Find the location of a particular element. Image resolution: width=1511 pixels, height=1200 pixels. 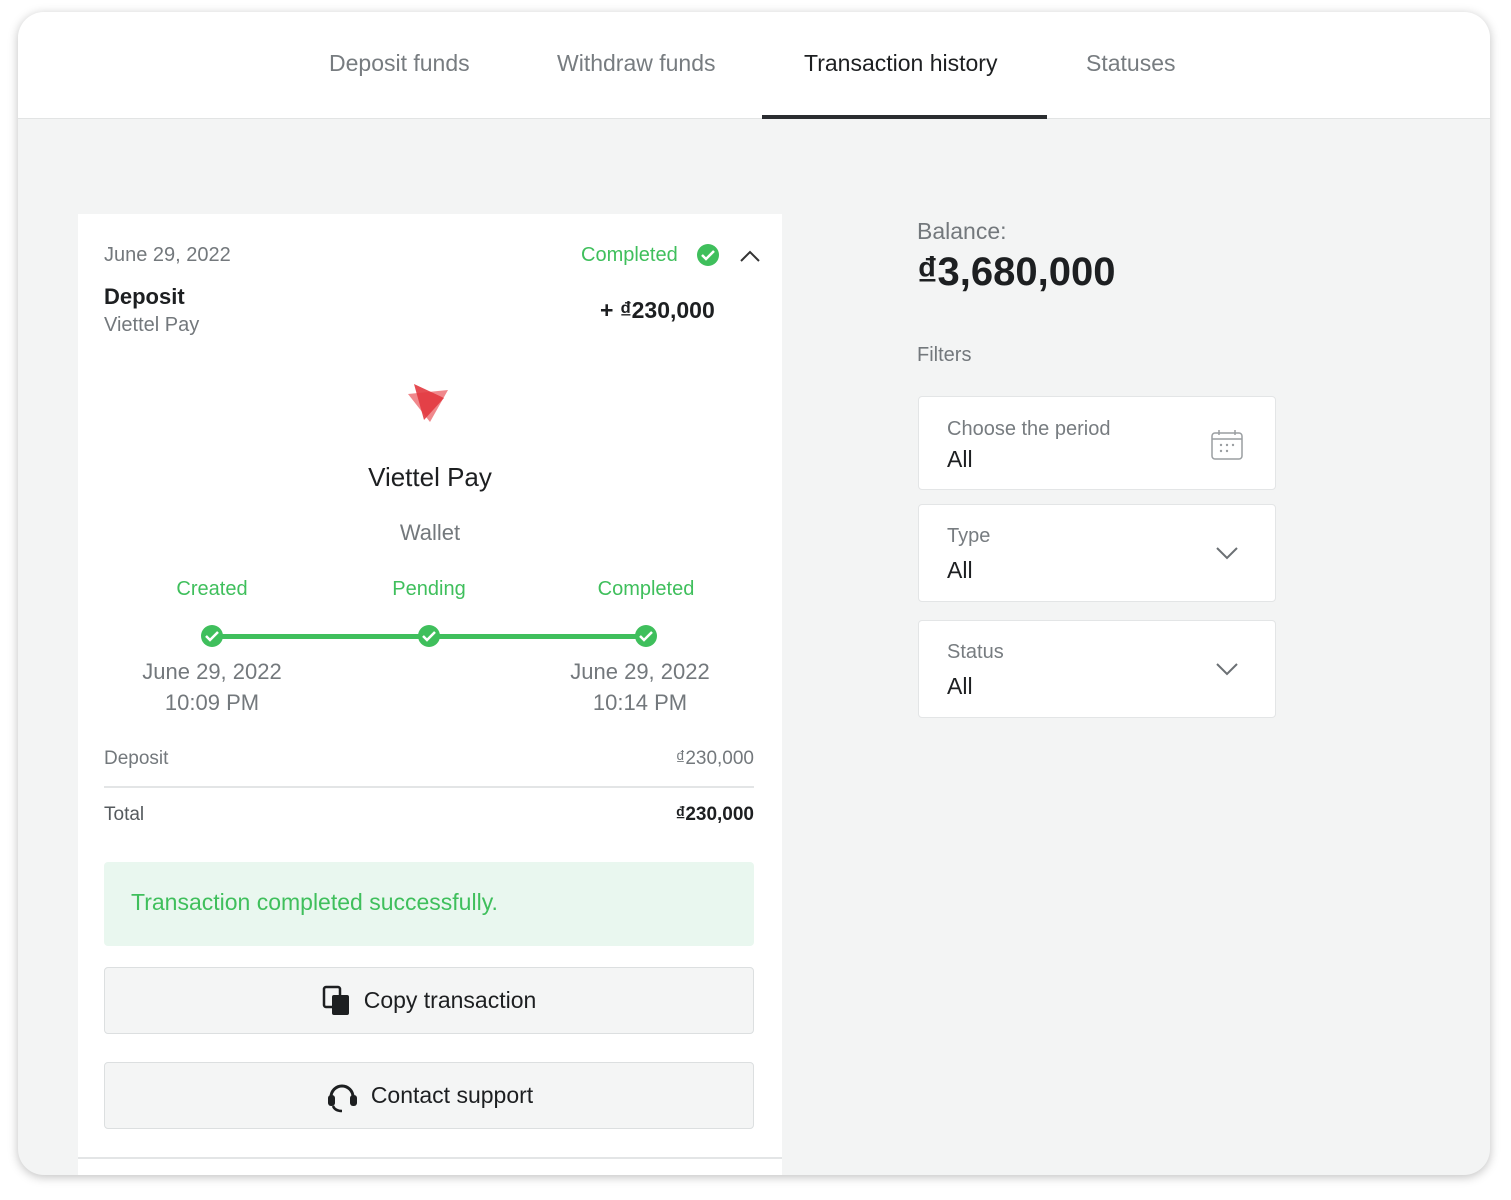

step-created-date: June 29, 2022 is located at coordinates (212, 671).